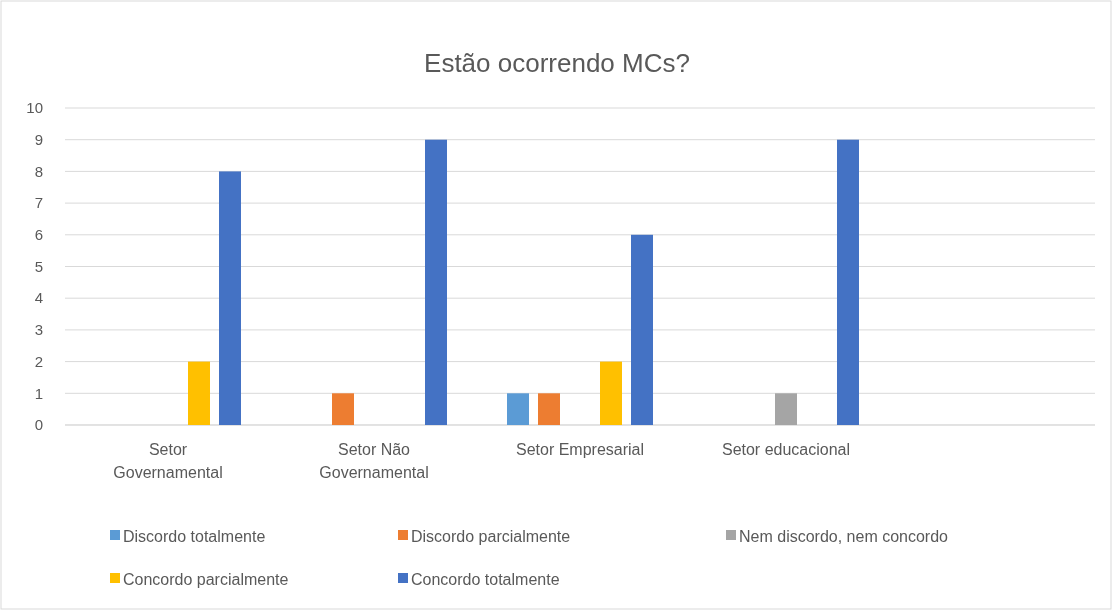  Describe the element at coordinates (374, 461) in the screenshot. I see `x-tick-label: Setor Não Governamental` at that location.